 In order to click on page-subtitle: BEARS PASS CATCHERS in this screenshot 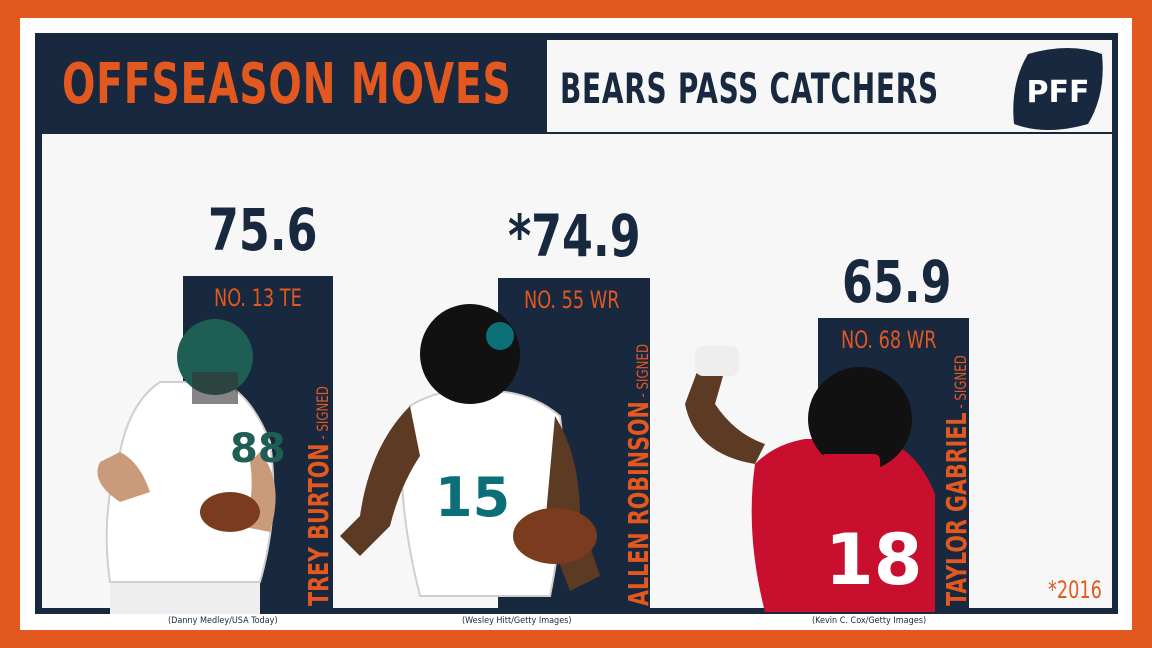, I will do `click(749, 88)`.